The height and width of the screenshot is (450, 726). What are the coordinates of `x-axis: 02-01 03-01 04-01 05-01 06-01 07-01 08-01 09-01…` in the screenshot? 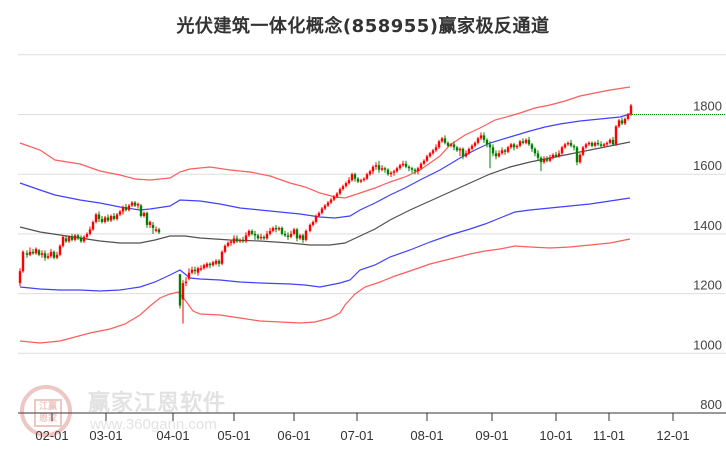 It's located at (372, 427).